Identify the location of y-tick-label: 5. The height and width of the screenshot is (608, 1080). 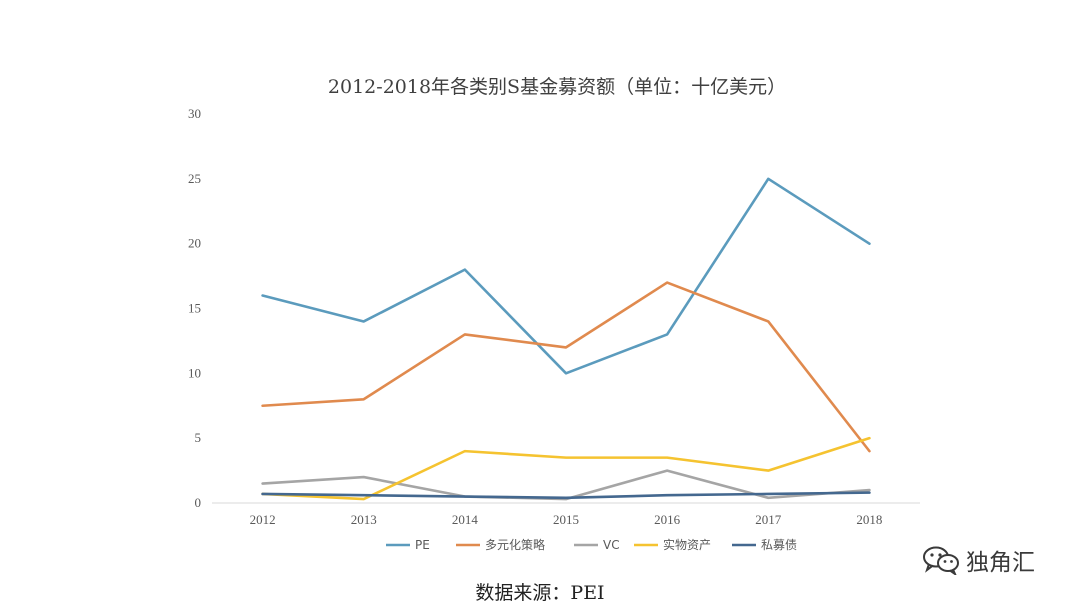
(198, 437).